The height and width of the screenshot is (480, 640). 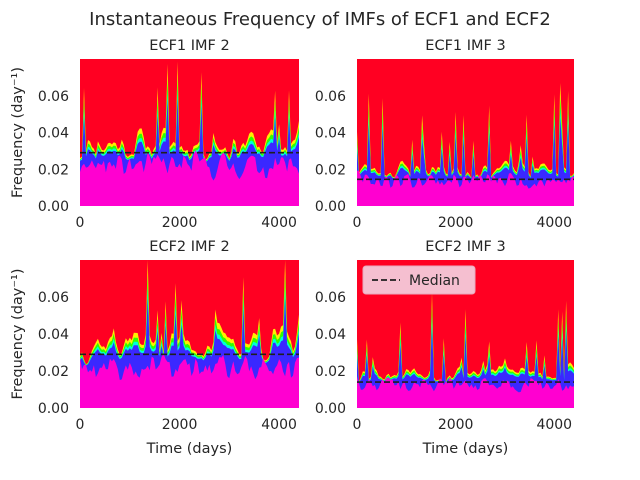 I want to click on legend: Median, so click(x=419, y=280).